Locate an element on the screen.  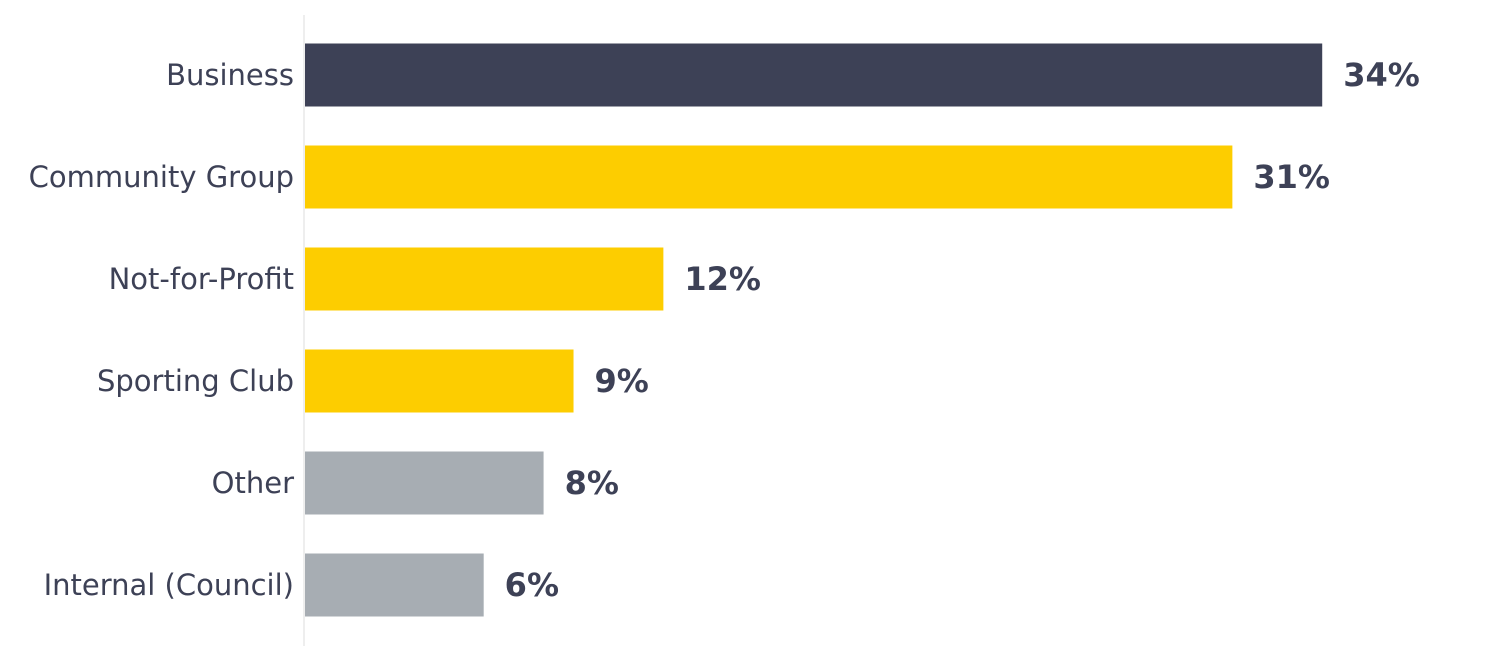
value-label-2: 12% is located at coordinates (722, 279).